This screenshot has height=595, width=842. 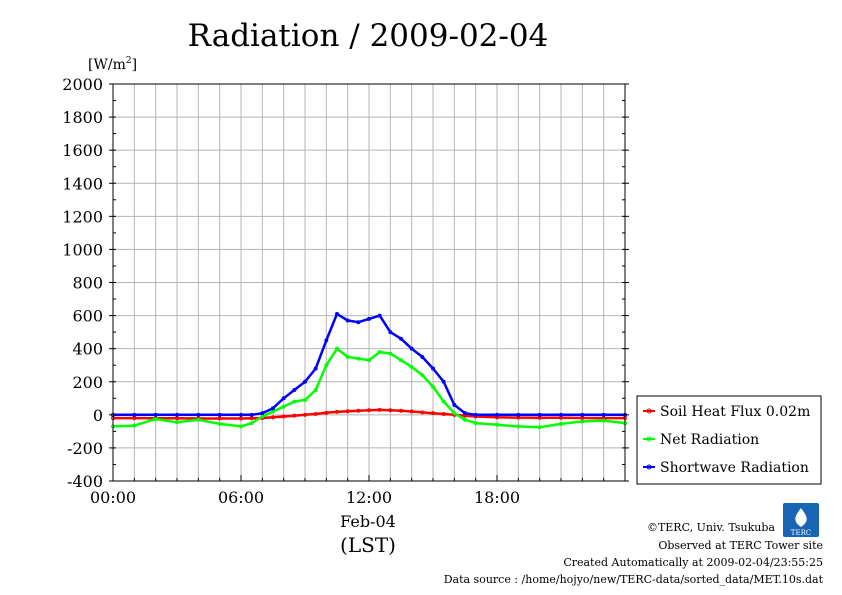 I want to click on x-axis-ticks: 00:00 06:00 12:00 18:00, so click(x=358, y=491).